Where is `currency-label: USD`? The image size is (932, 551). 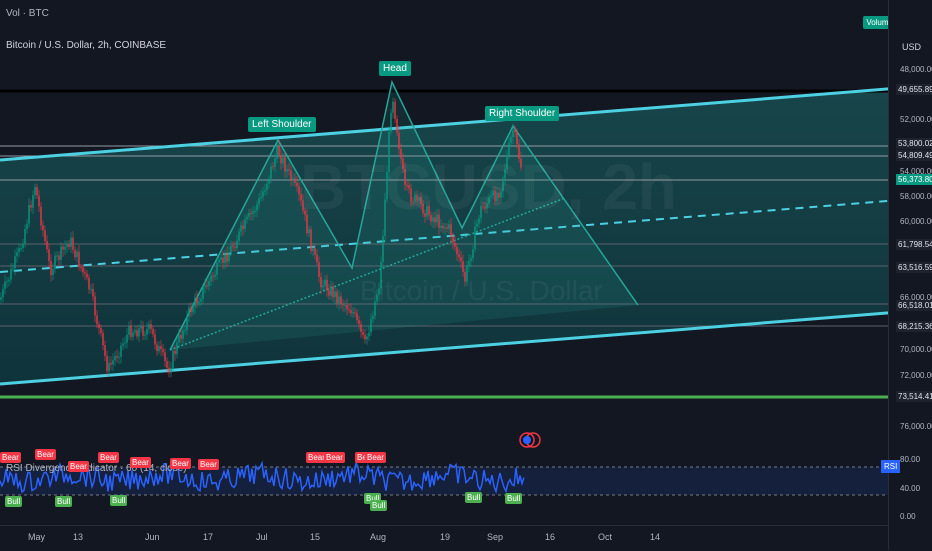
currency-label: USD is located at coordinates (912, 47).